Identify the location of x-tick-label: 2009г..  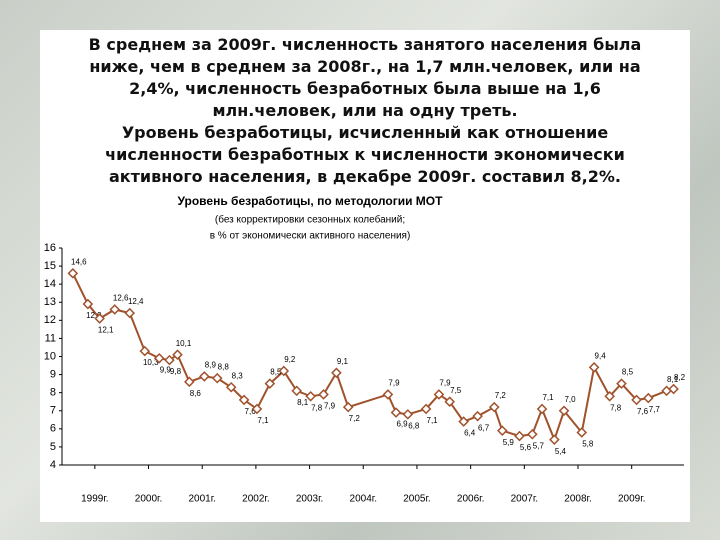
(631, 499).